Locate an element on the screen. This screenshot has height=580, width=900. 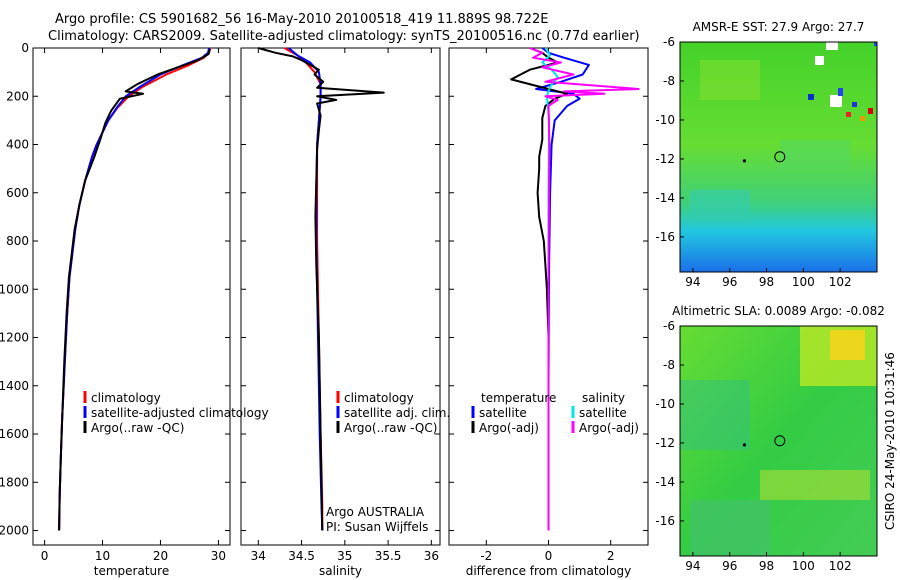
temp-xtick-label: 30 is located at coordinates (218, 556).